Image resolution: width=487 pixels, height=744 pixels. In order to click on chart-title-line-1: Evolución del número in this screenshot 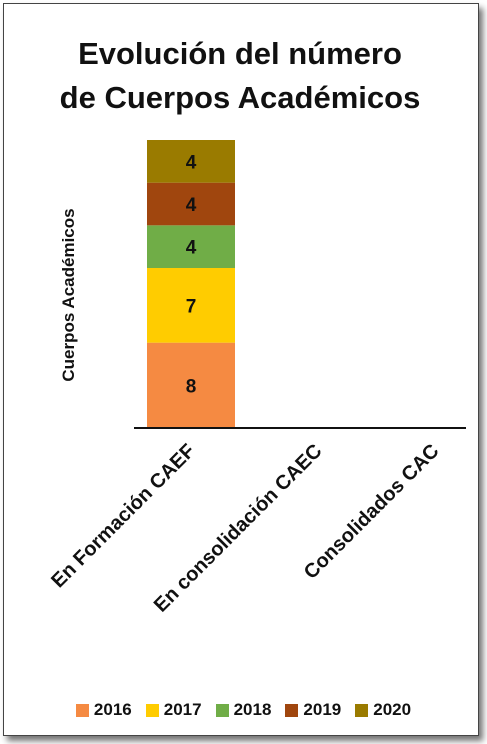, I will do `click(240, 53)`.